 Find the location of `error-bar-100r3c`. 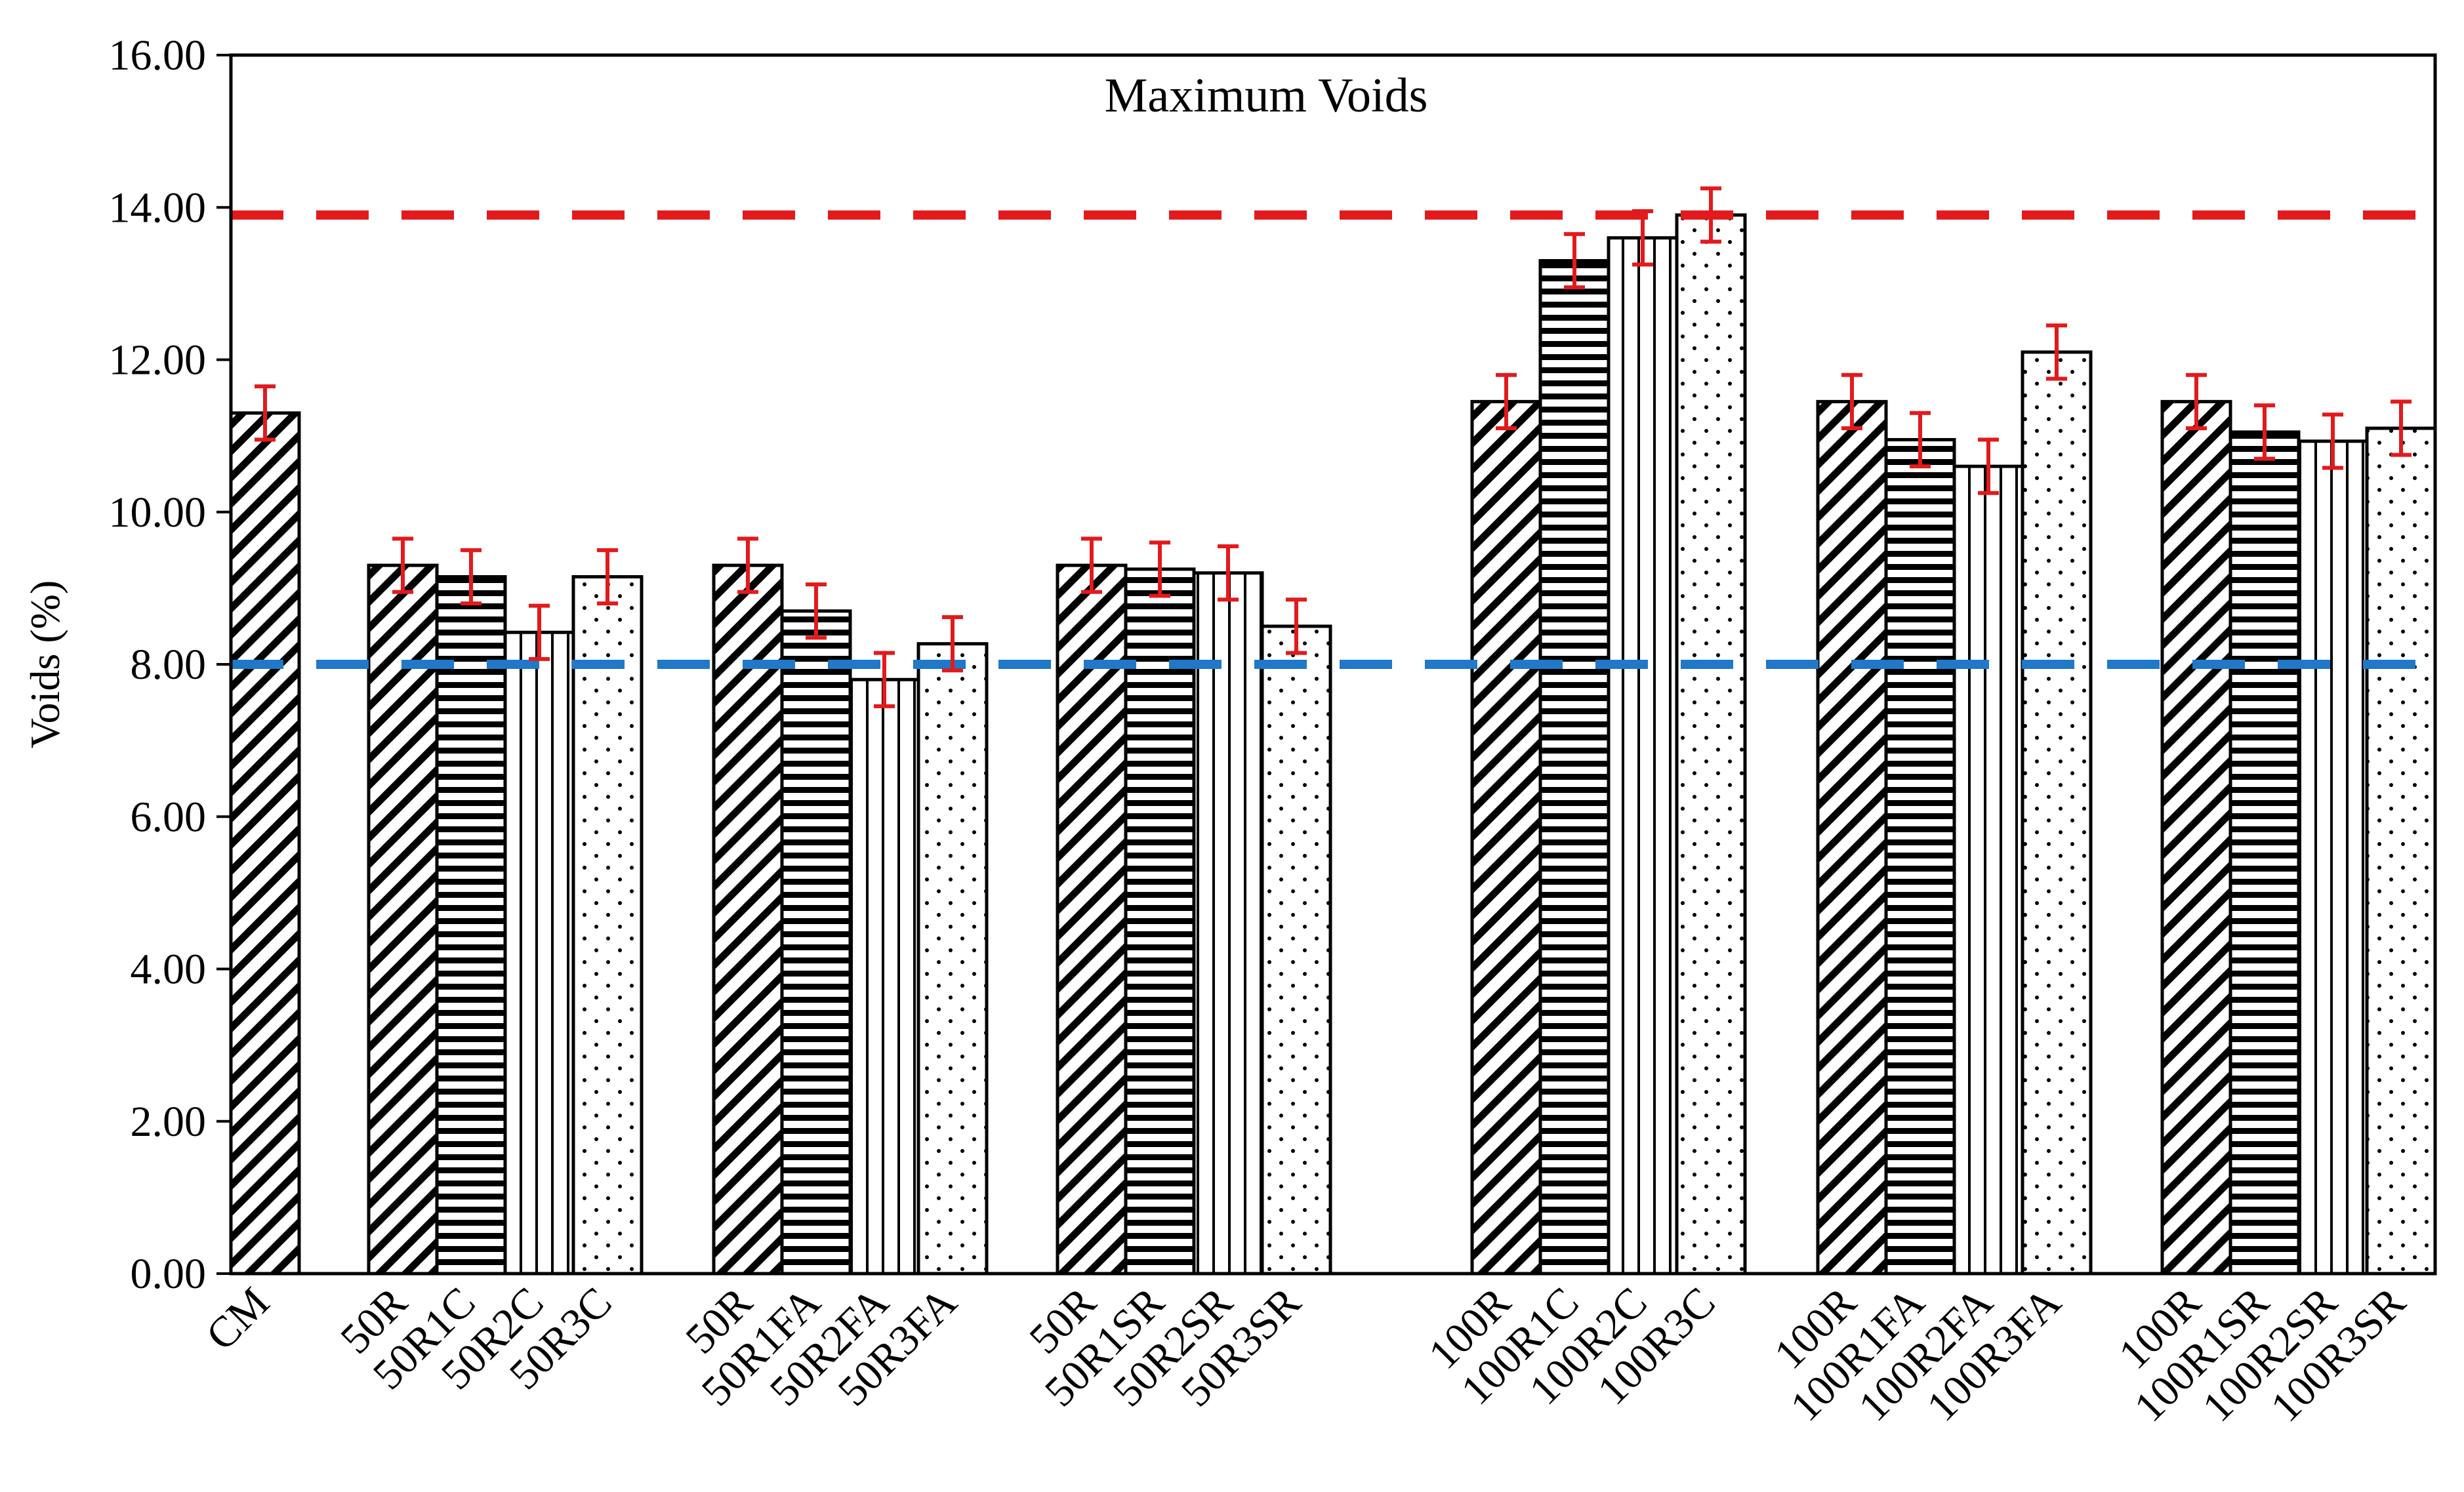

error-bar-100r3c is located at coordinates (1710, 215).